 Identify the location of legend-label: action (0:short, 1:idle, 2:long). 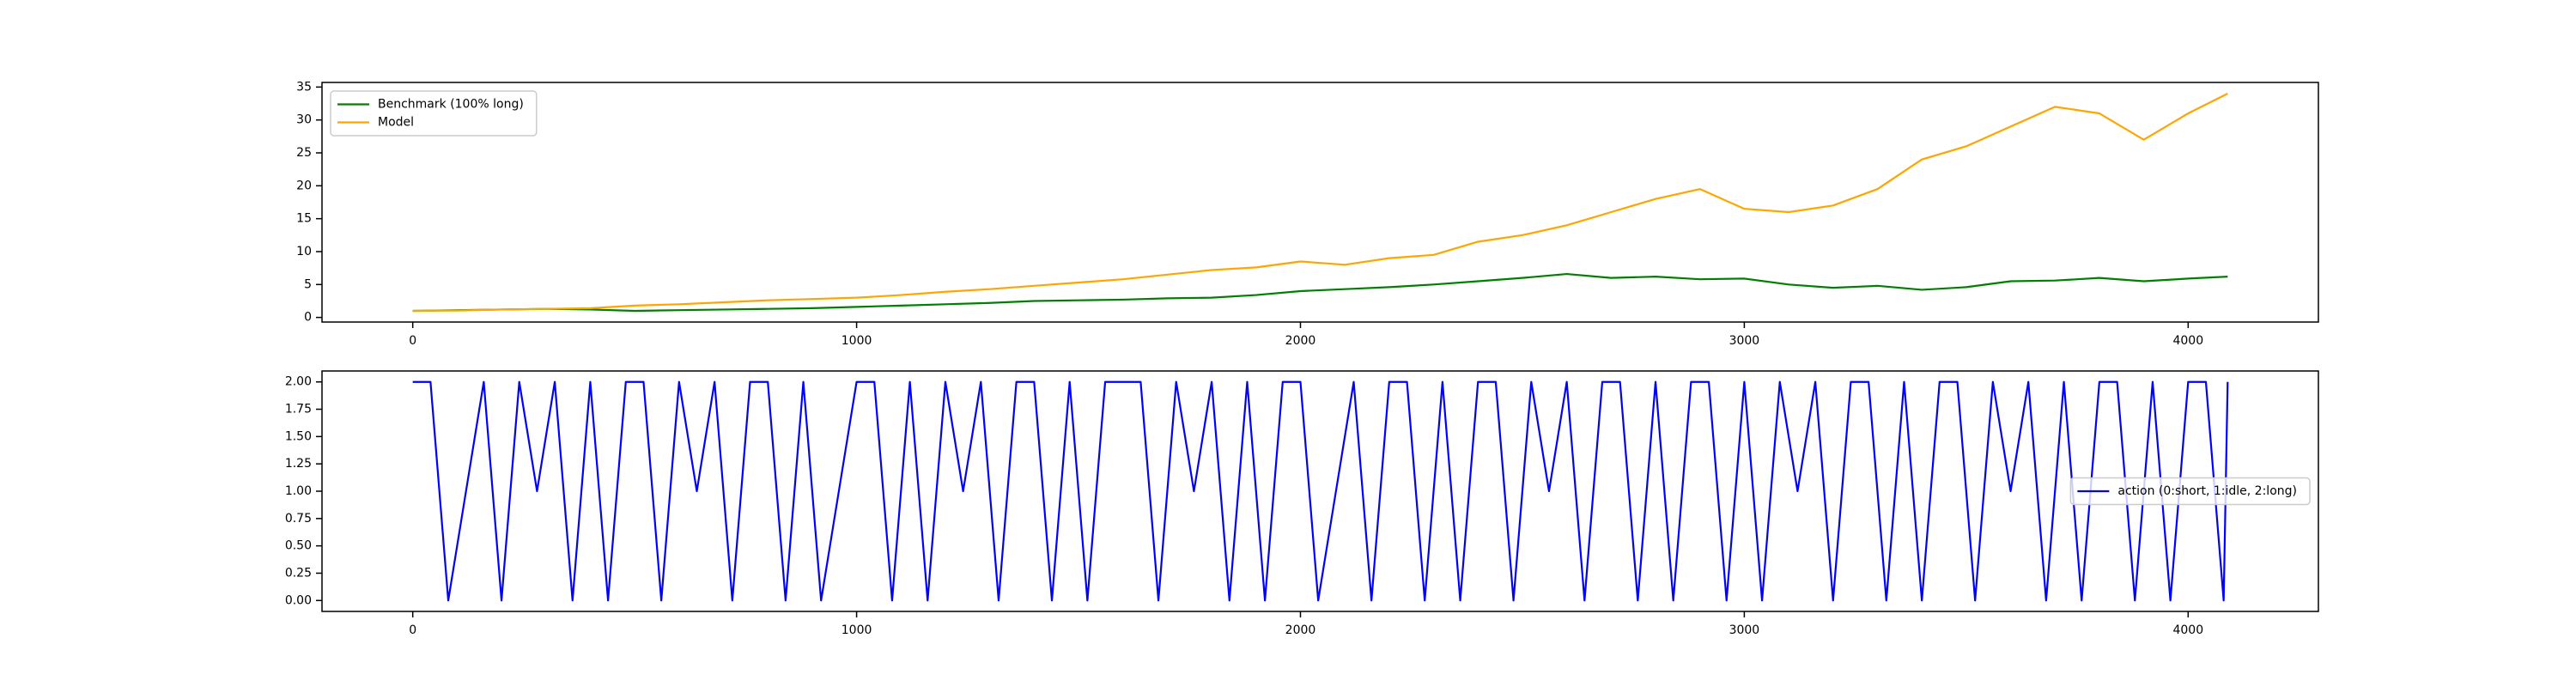
(2207, 491).